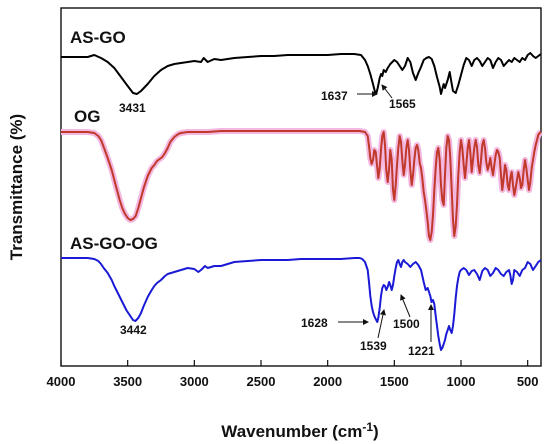  What do you see at coordinates (293, 374) in the screenshot?
I see `x-axis-ticks: 4000 3500 3000 2500 2000 1500 1000 500` at bounding box center [293, 374].